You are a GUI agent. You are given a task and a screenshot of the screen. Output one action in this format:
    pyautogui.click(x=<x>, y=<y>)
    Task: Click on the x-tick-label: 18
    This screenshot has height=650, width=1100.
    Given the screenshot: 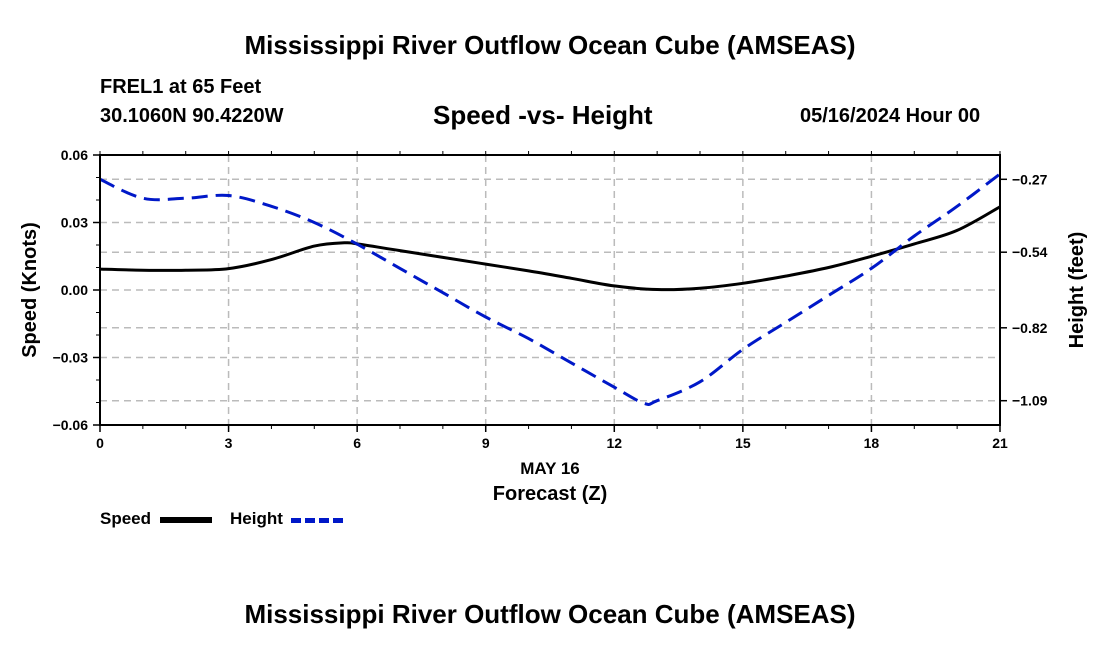 What is the action you would take?
    pyautogui.click(x=872, y=443)
    